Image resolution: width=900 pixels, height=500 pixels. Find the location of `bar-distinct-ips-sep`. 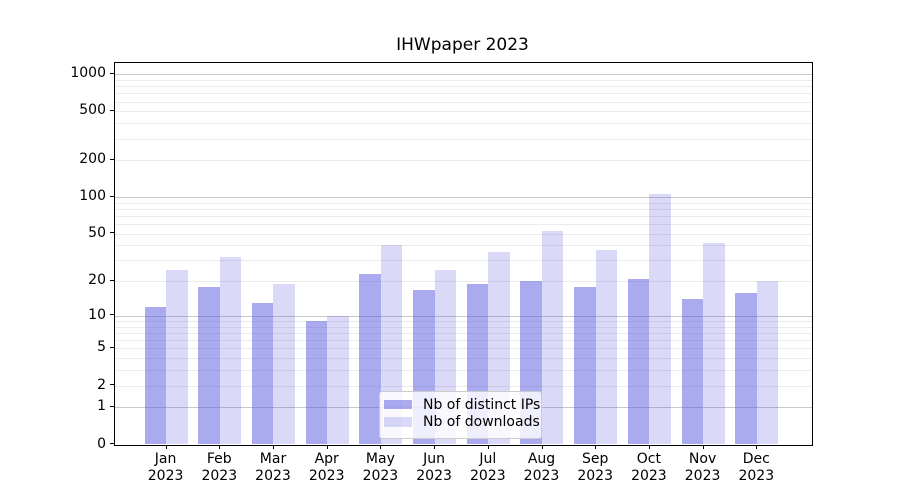

bar-distinct-ips-sep is located at coordinates (585, 365).